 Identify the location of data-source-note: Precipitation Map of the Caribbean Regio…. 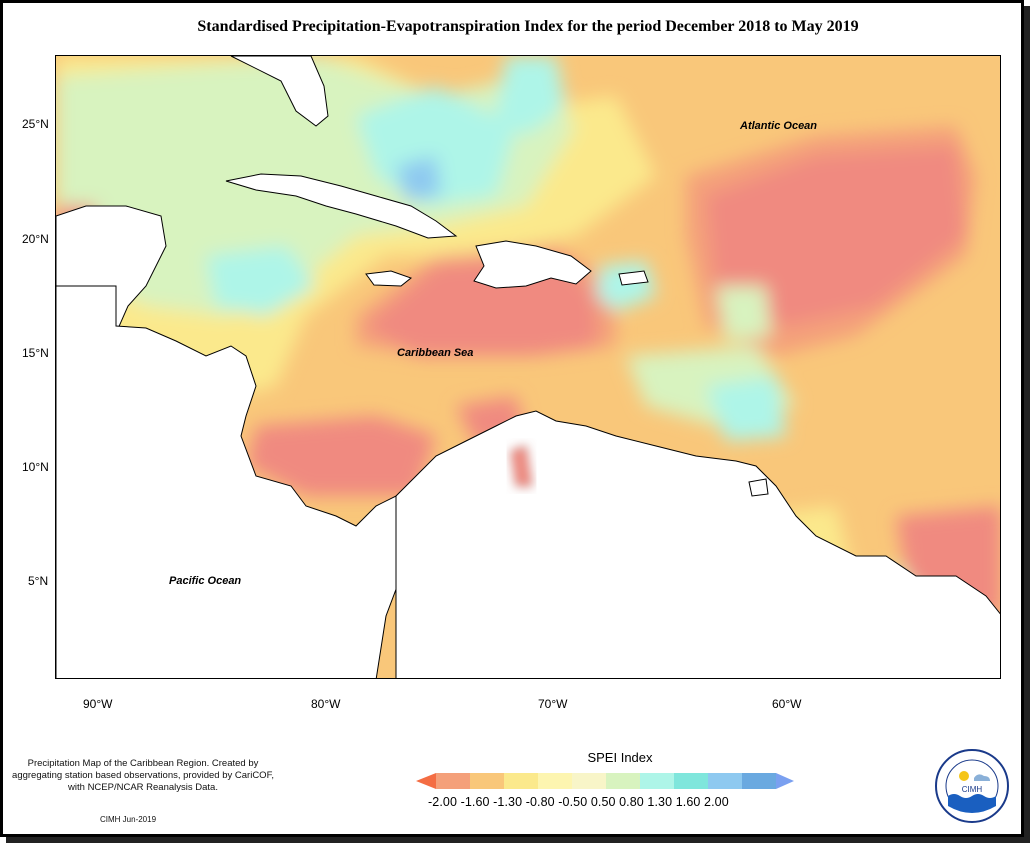
(143, 775).